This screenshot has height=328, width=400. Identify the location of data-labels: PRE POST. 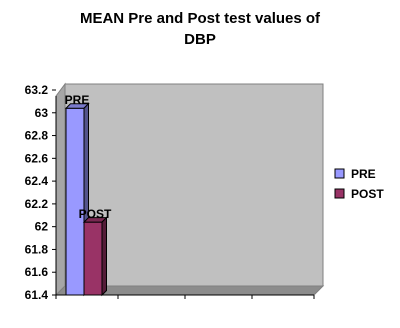
(88, 157).